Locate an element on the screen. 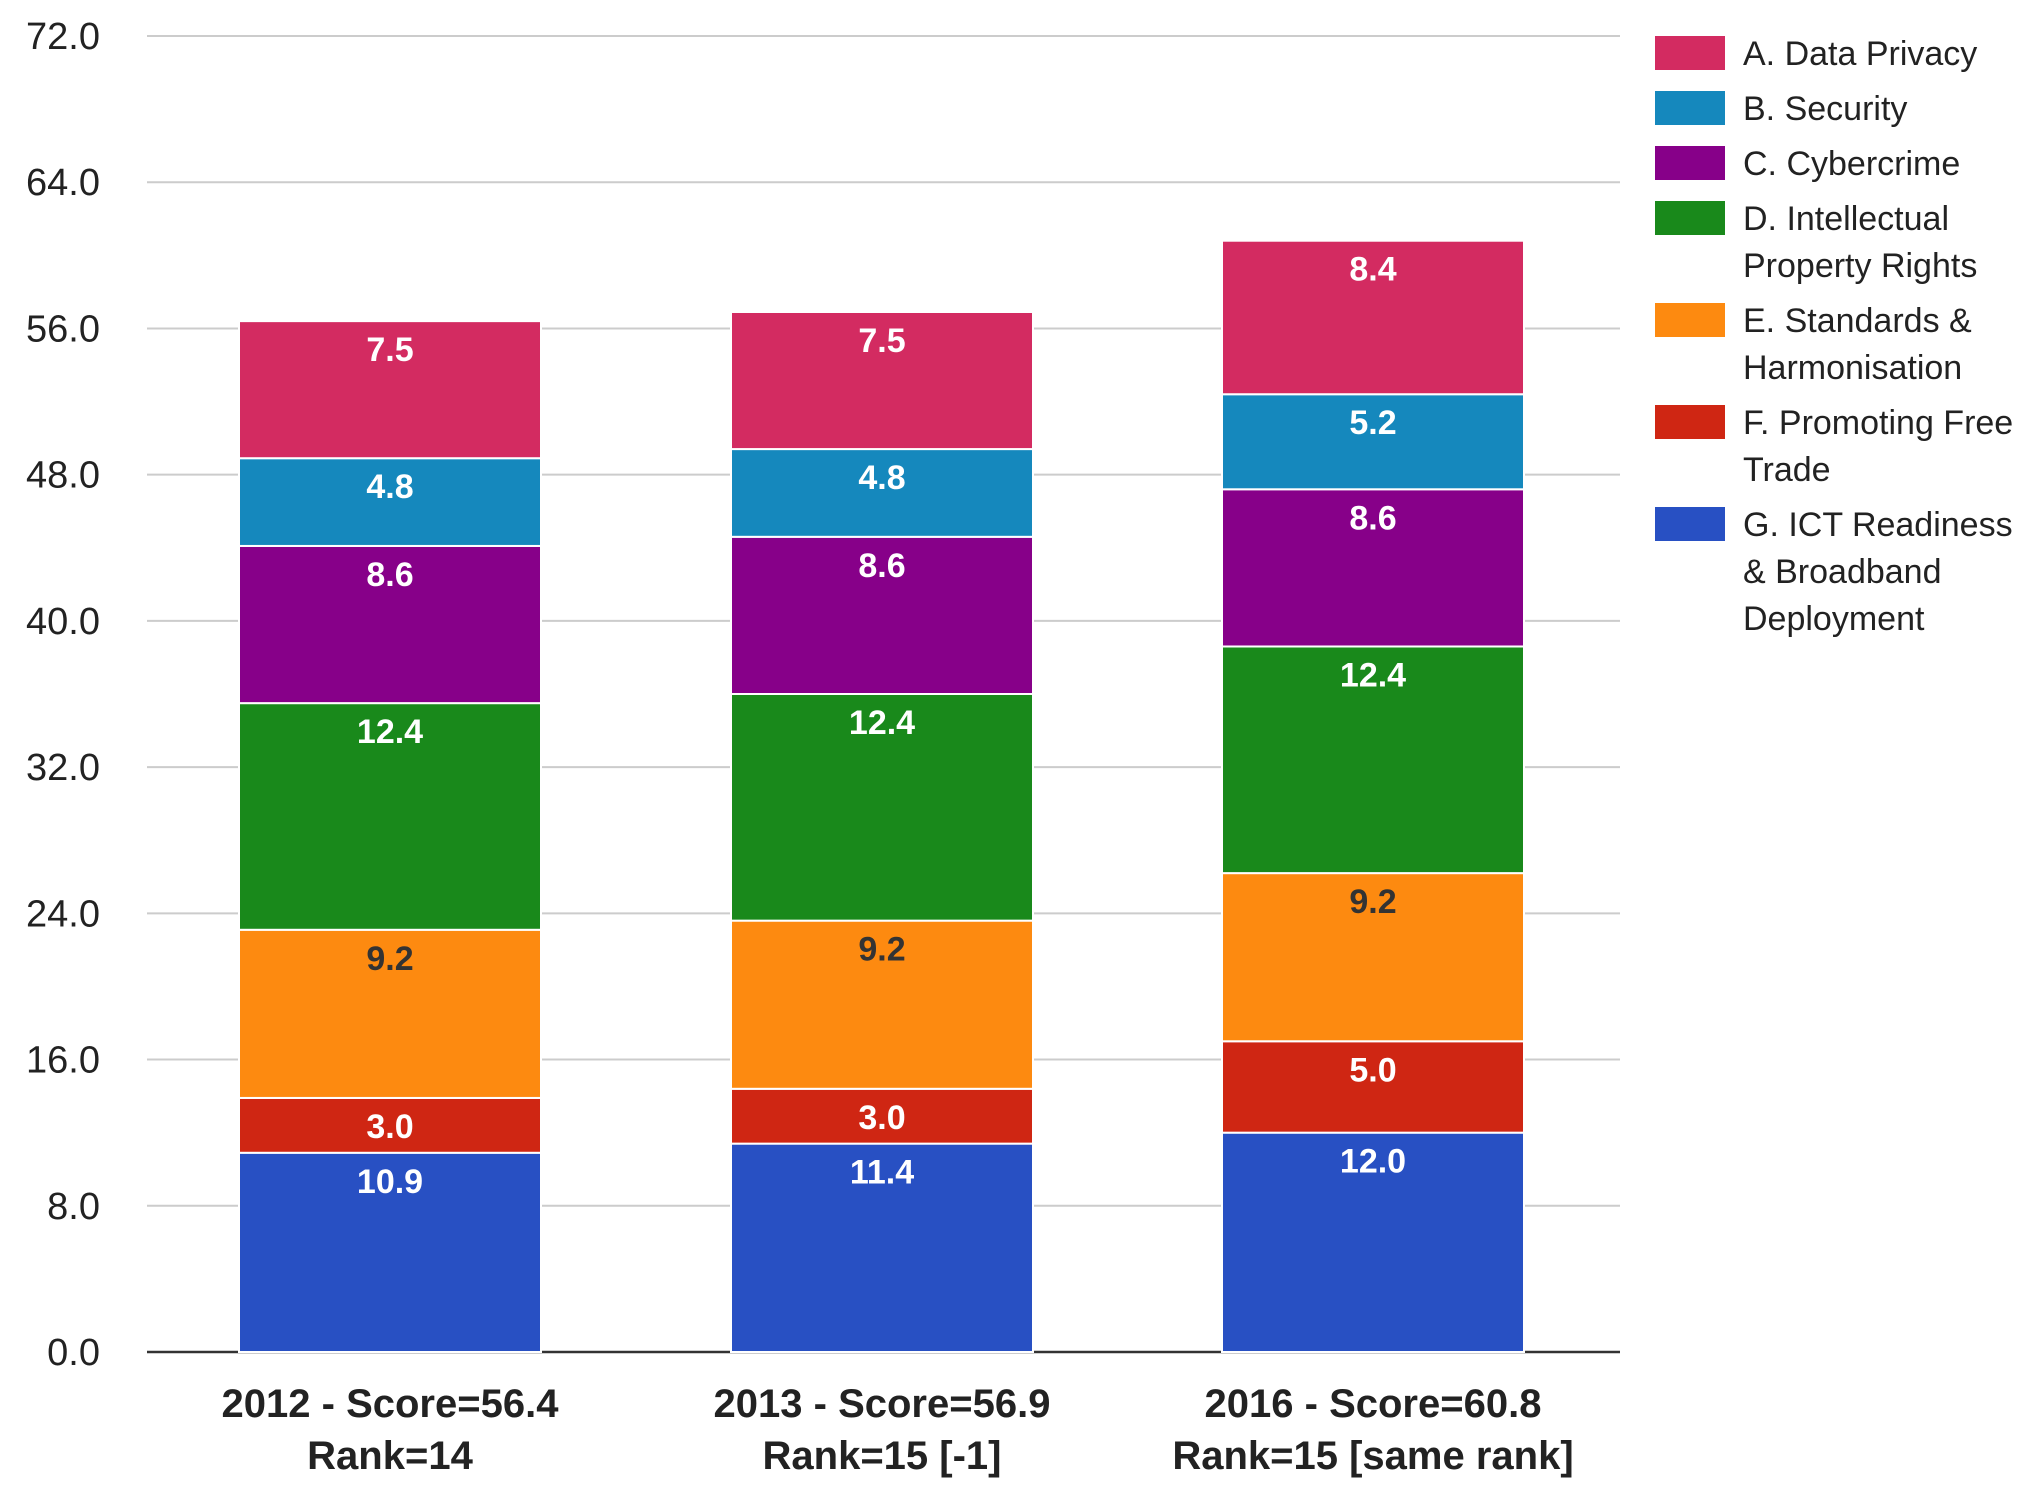  y-tick-label: 16.0 is located at coordinates (63, 1061).